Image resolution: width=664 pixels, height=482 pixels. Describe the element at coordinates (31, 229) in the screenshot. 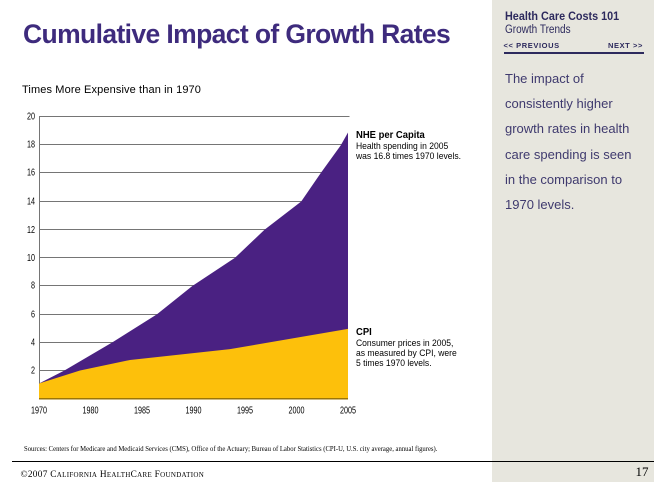

I see `svg-text: 12` at that location.